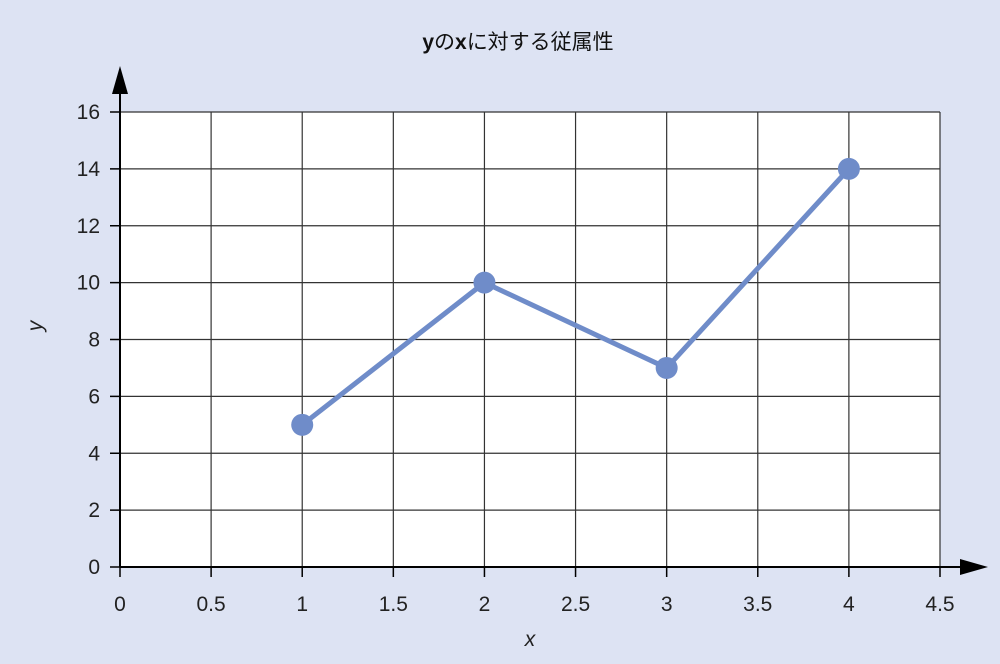  Describe the element at coordinates (88, 112) in the screenshot. I see `y-tick-label: 16` at that location.